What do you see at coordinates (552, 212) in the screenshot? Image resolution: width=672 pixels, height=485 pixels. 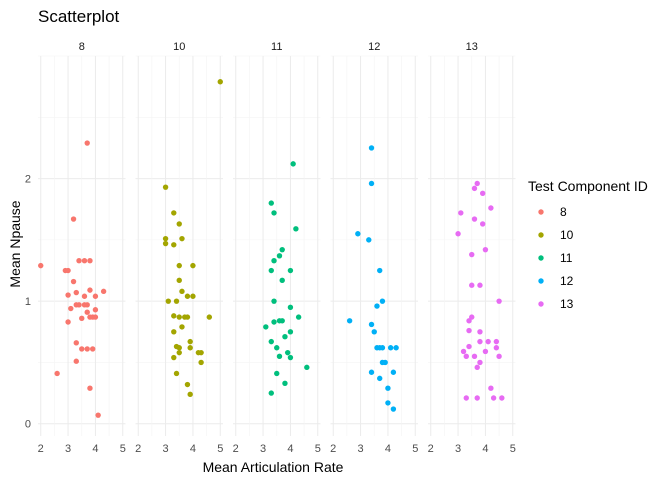 I see `legend-item-8: 8` at bounding box center [552, 212].